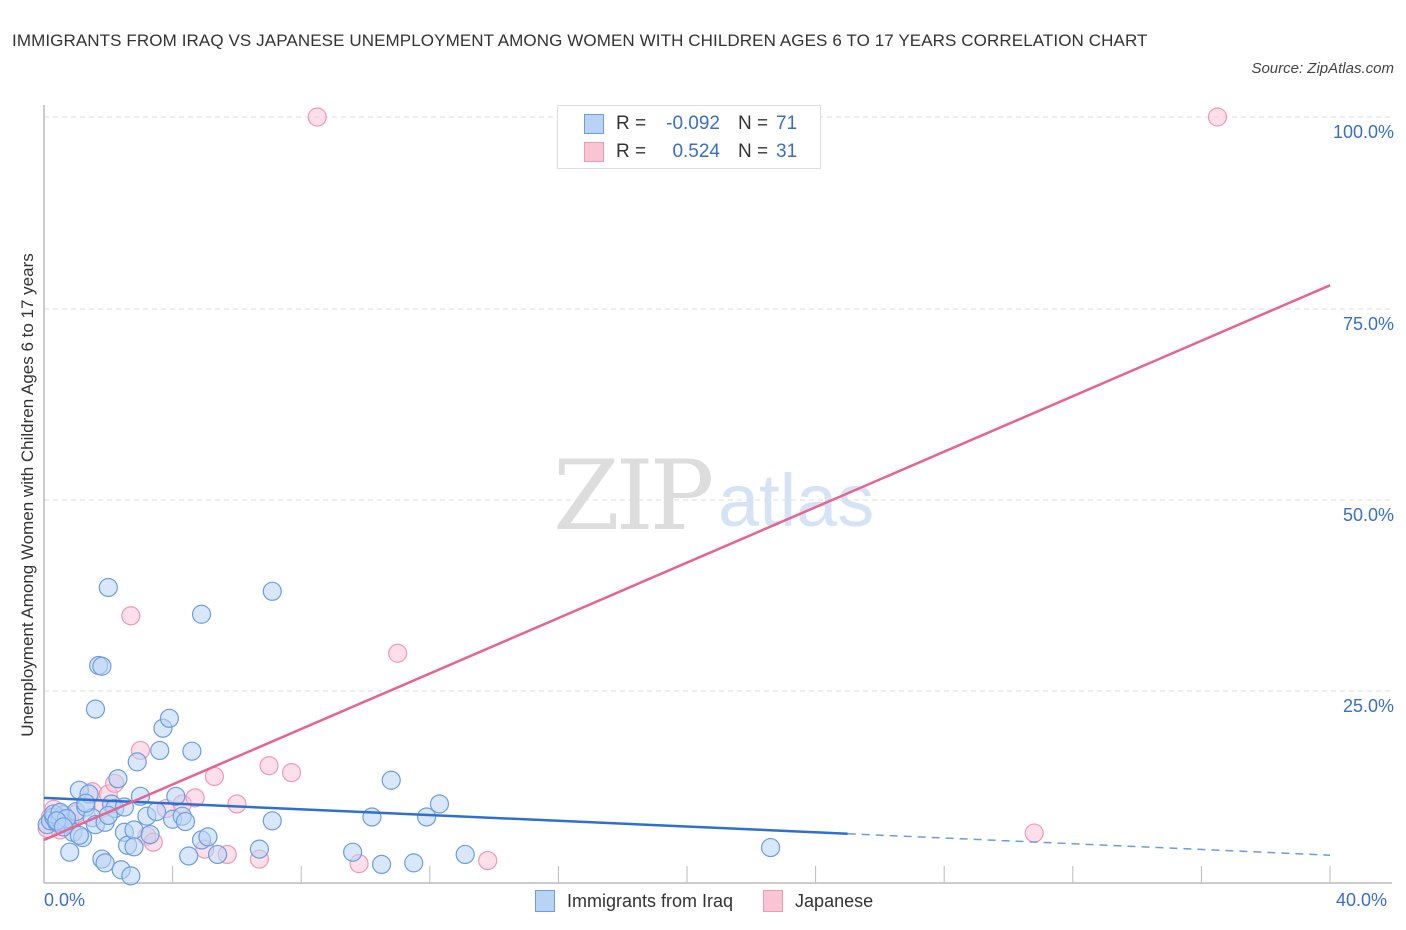 The width and height of the screenshot is (1406, 930). What do you see at coordinates (545, 901) in the screenshot?
I see `iraq-legend-swatch-icon` at bounding box center [545, 901].